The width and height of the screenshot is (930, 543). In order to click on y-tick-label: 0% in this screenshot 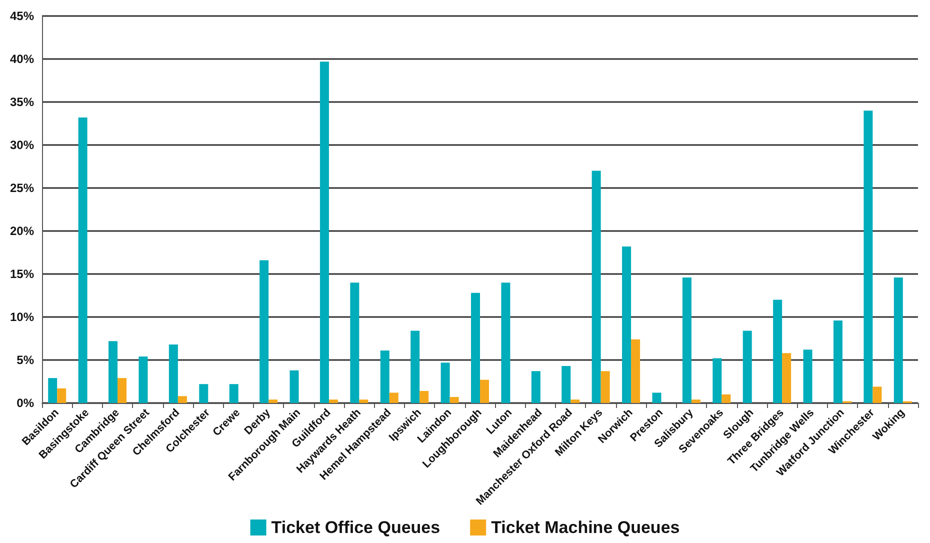, I will do `click(25, 403)`.